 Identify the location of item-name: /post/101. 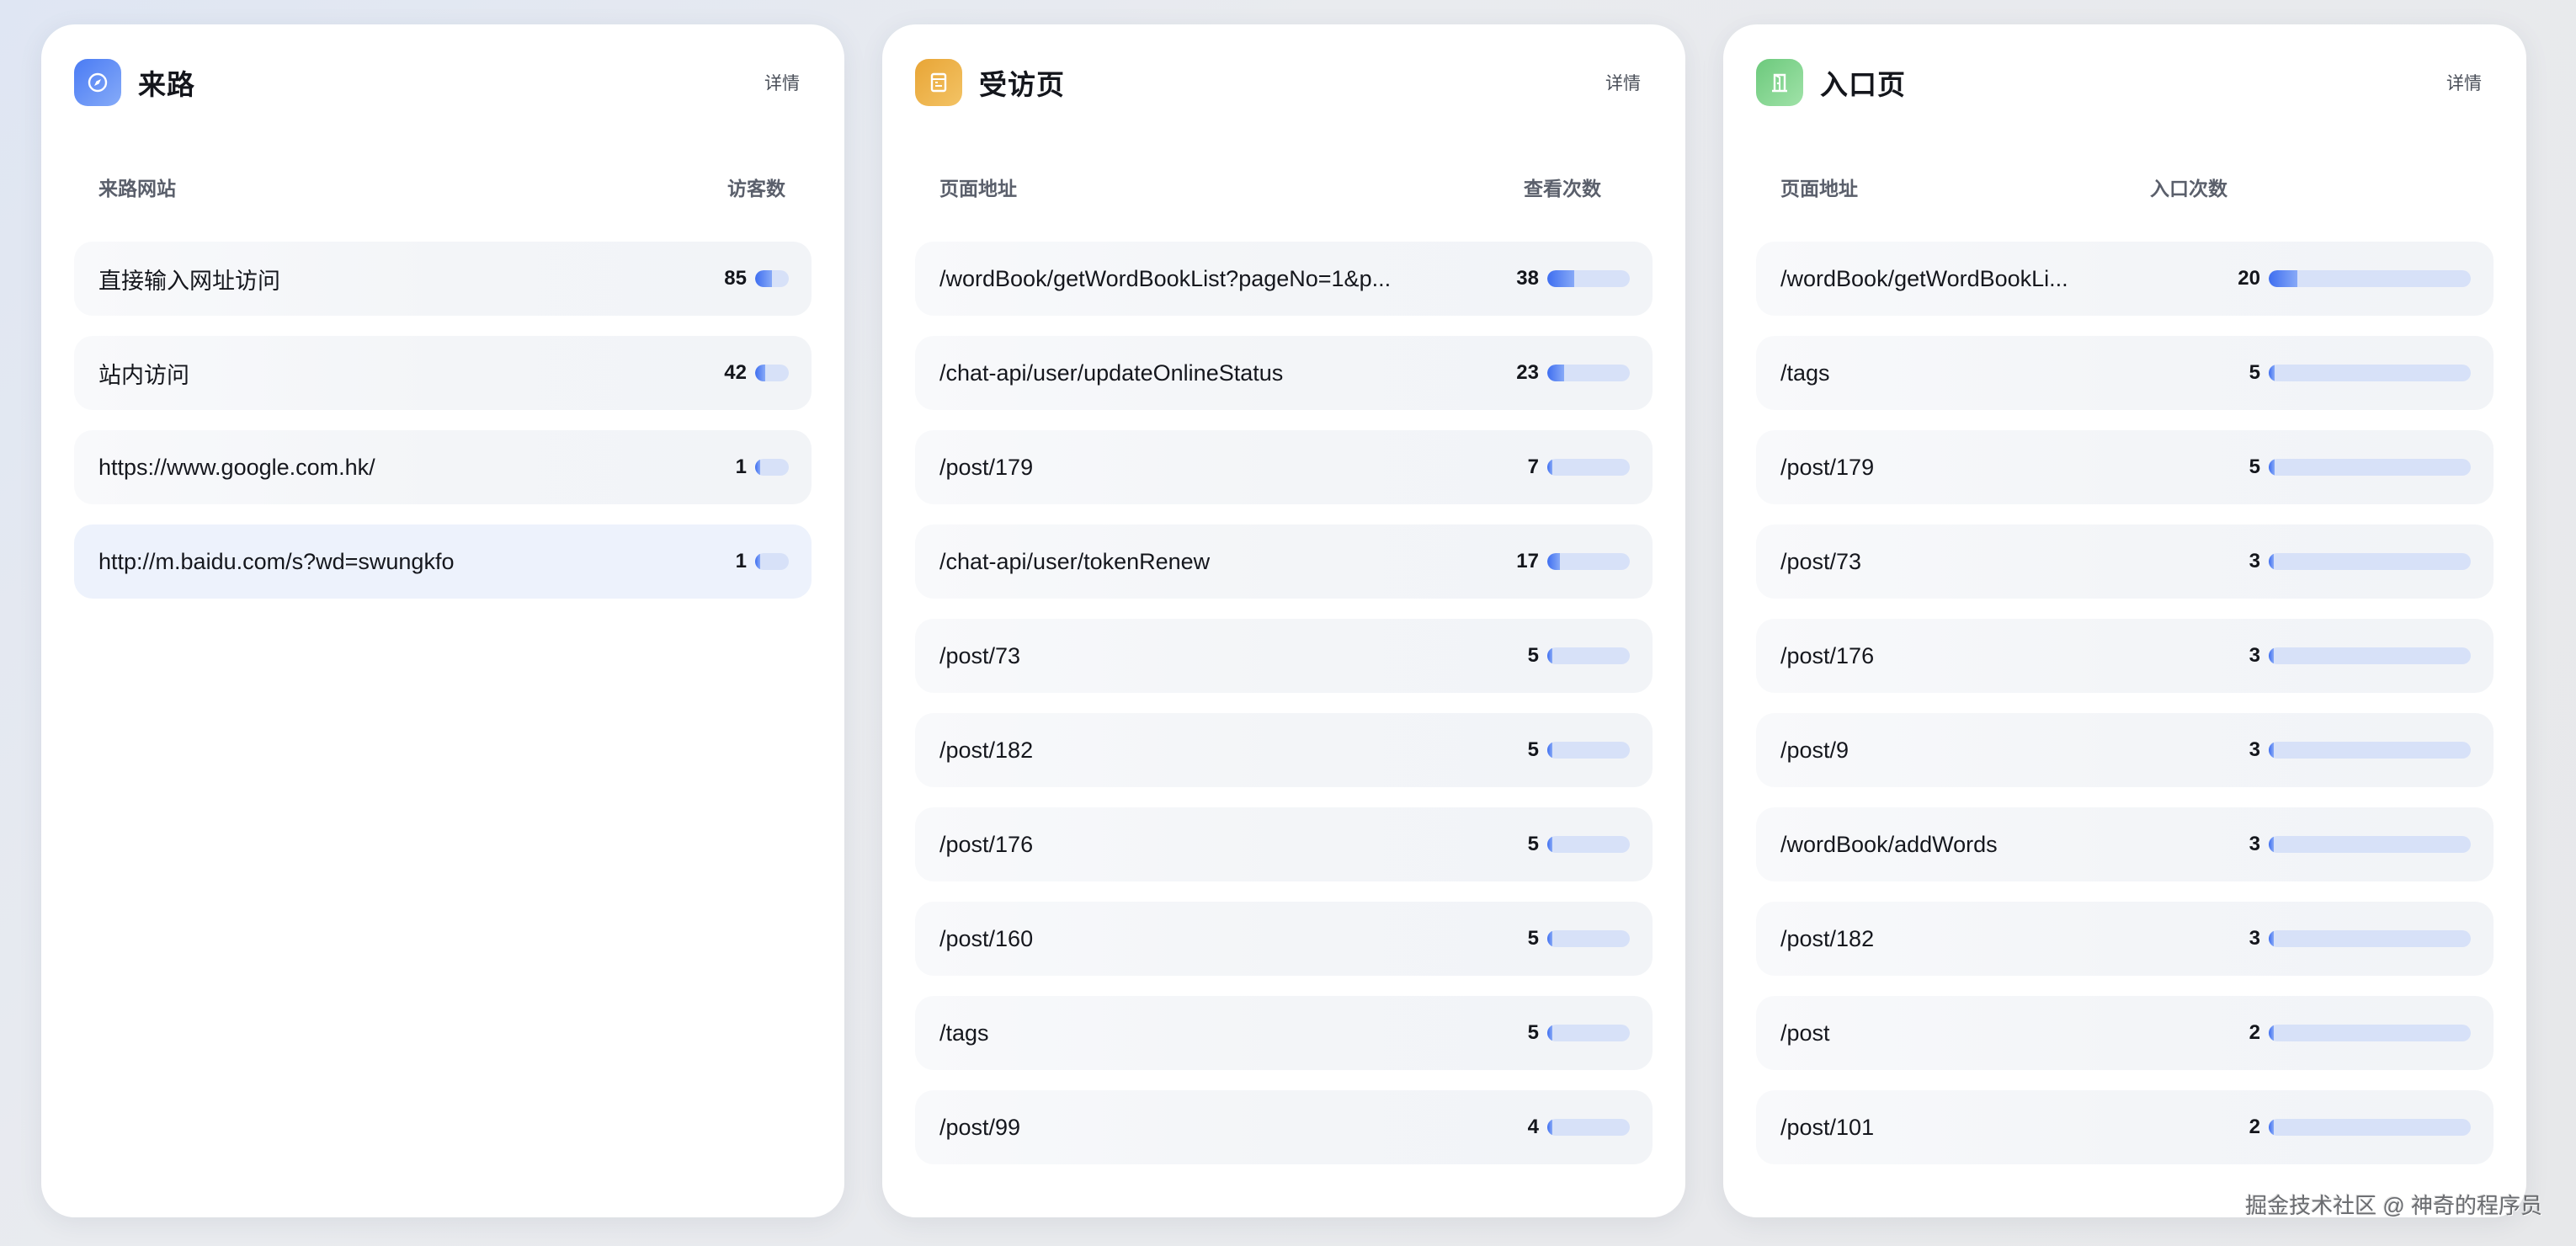
(1828, 1127).